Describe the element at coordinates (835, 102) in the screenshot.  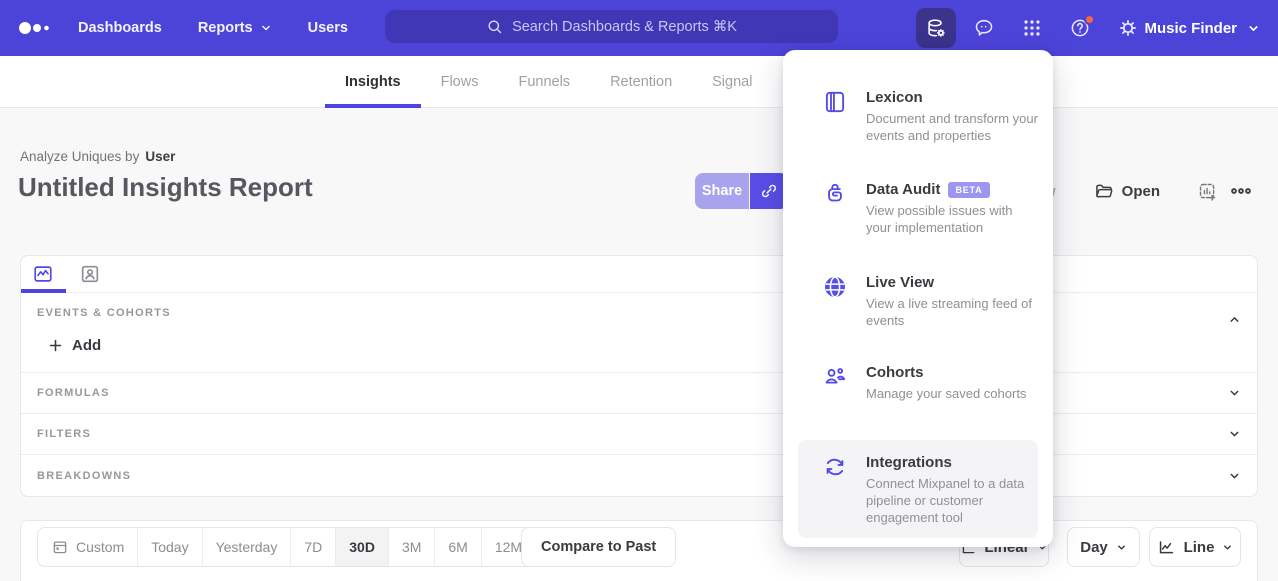
I see `lexicon-book-icon` at that location.